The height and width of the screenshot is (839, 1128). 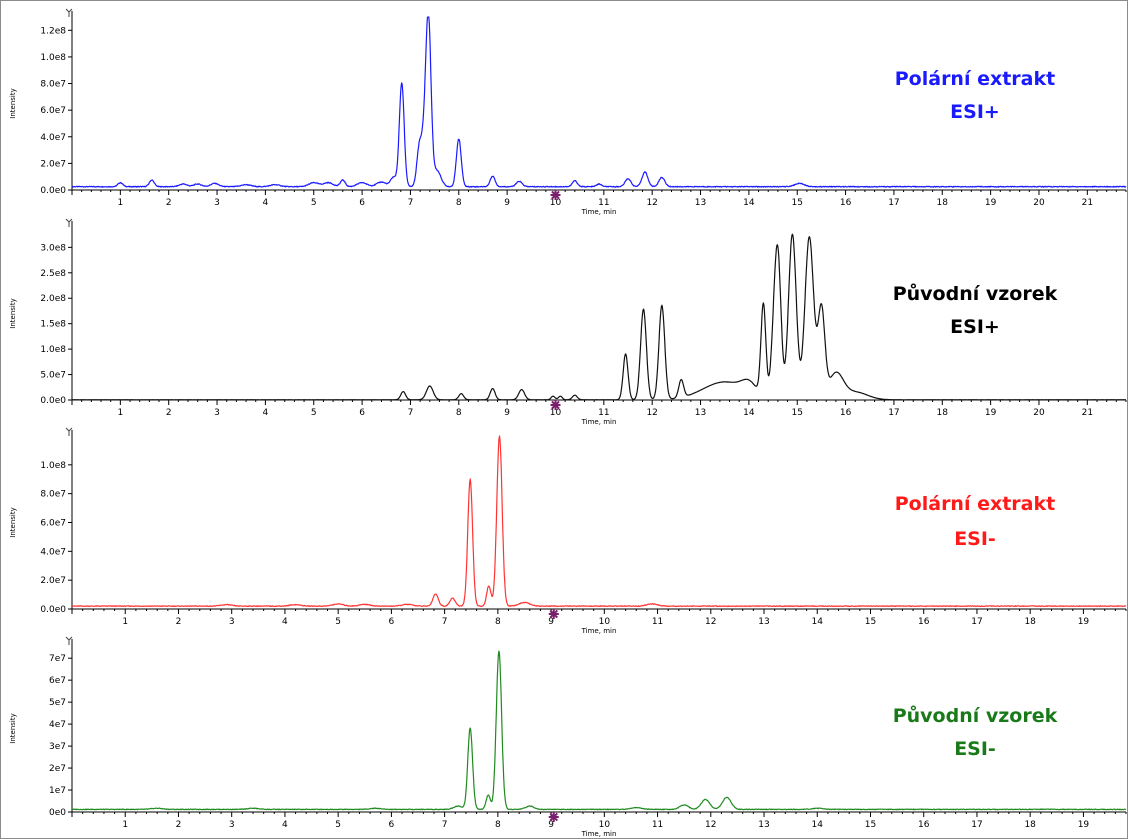 What do you see at coordinates (53, 350) in the screenshot?
I see `panel-2-y-tick-label: 1.0e8` at bounding box center [53, 350].